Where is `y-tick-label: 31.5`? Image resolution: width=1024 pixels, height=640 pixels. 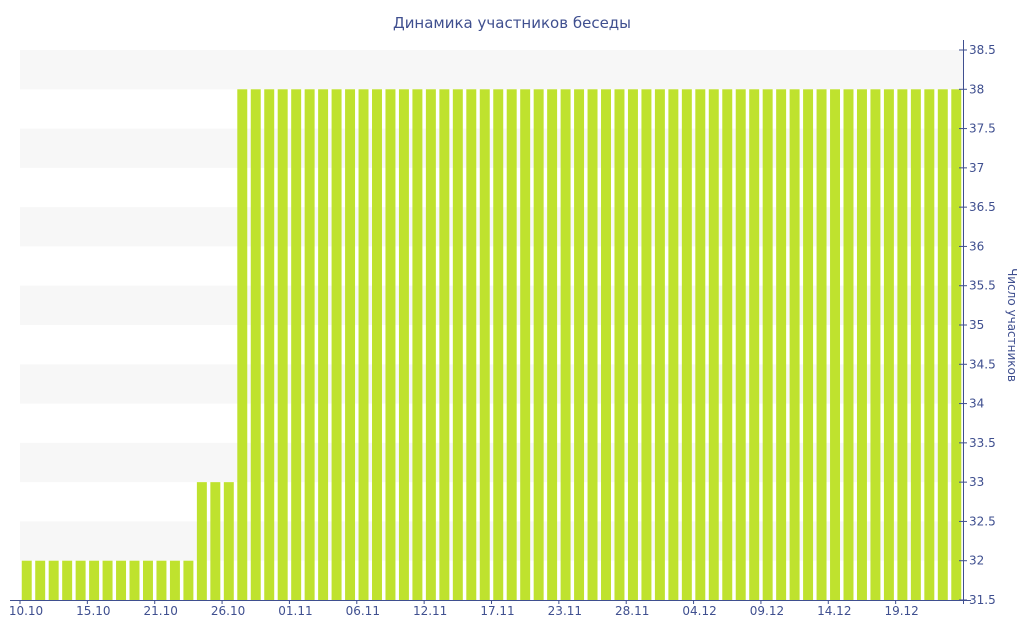 y-tick-label: 31.5 is located at coordinates (982, 600).